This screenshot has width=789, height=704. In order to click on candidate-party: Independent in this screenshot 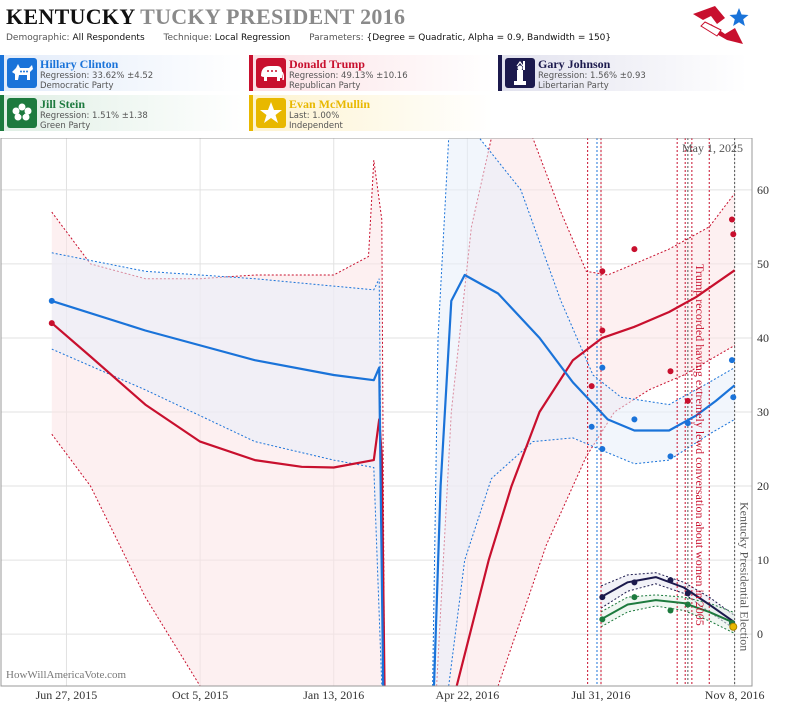, I will do `click(316, 125)`.